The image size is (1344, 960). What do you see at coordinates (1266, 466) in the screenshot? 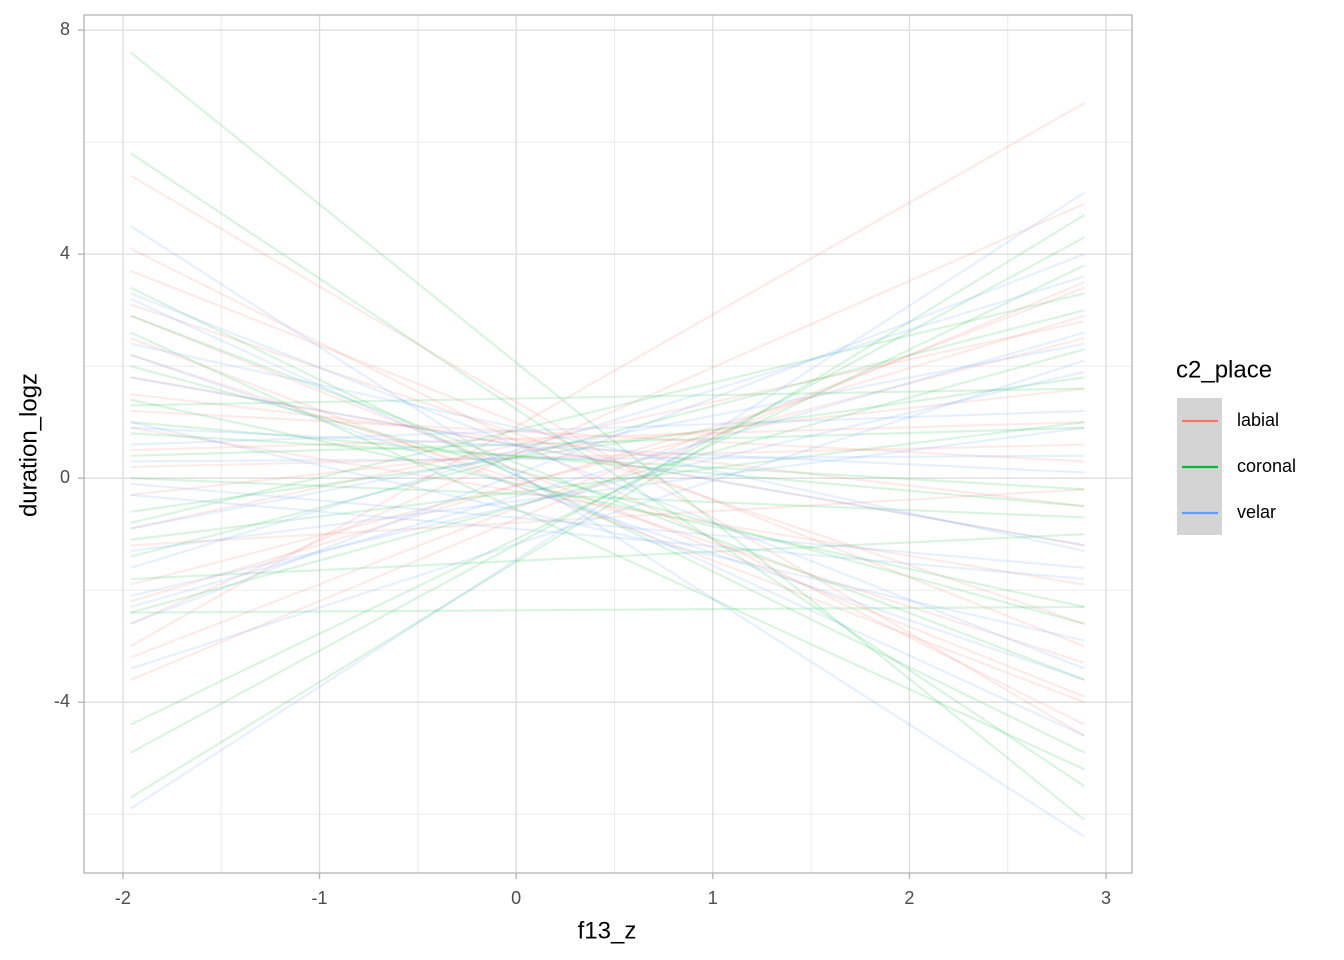
I see `legend-label: coronal` at bounding box center [1266, 466].